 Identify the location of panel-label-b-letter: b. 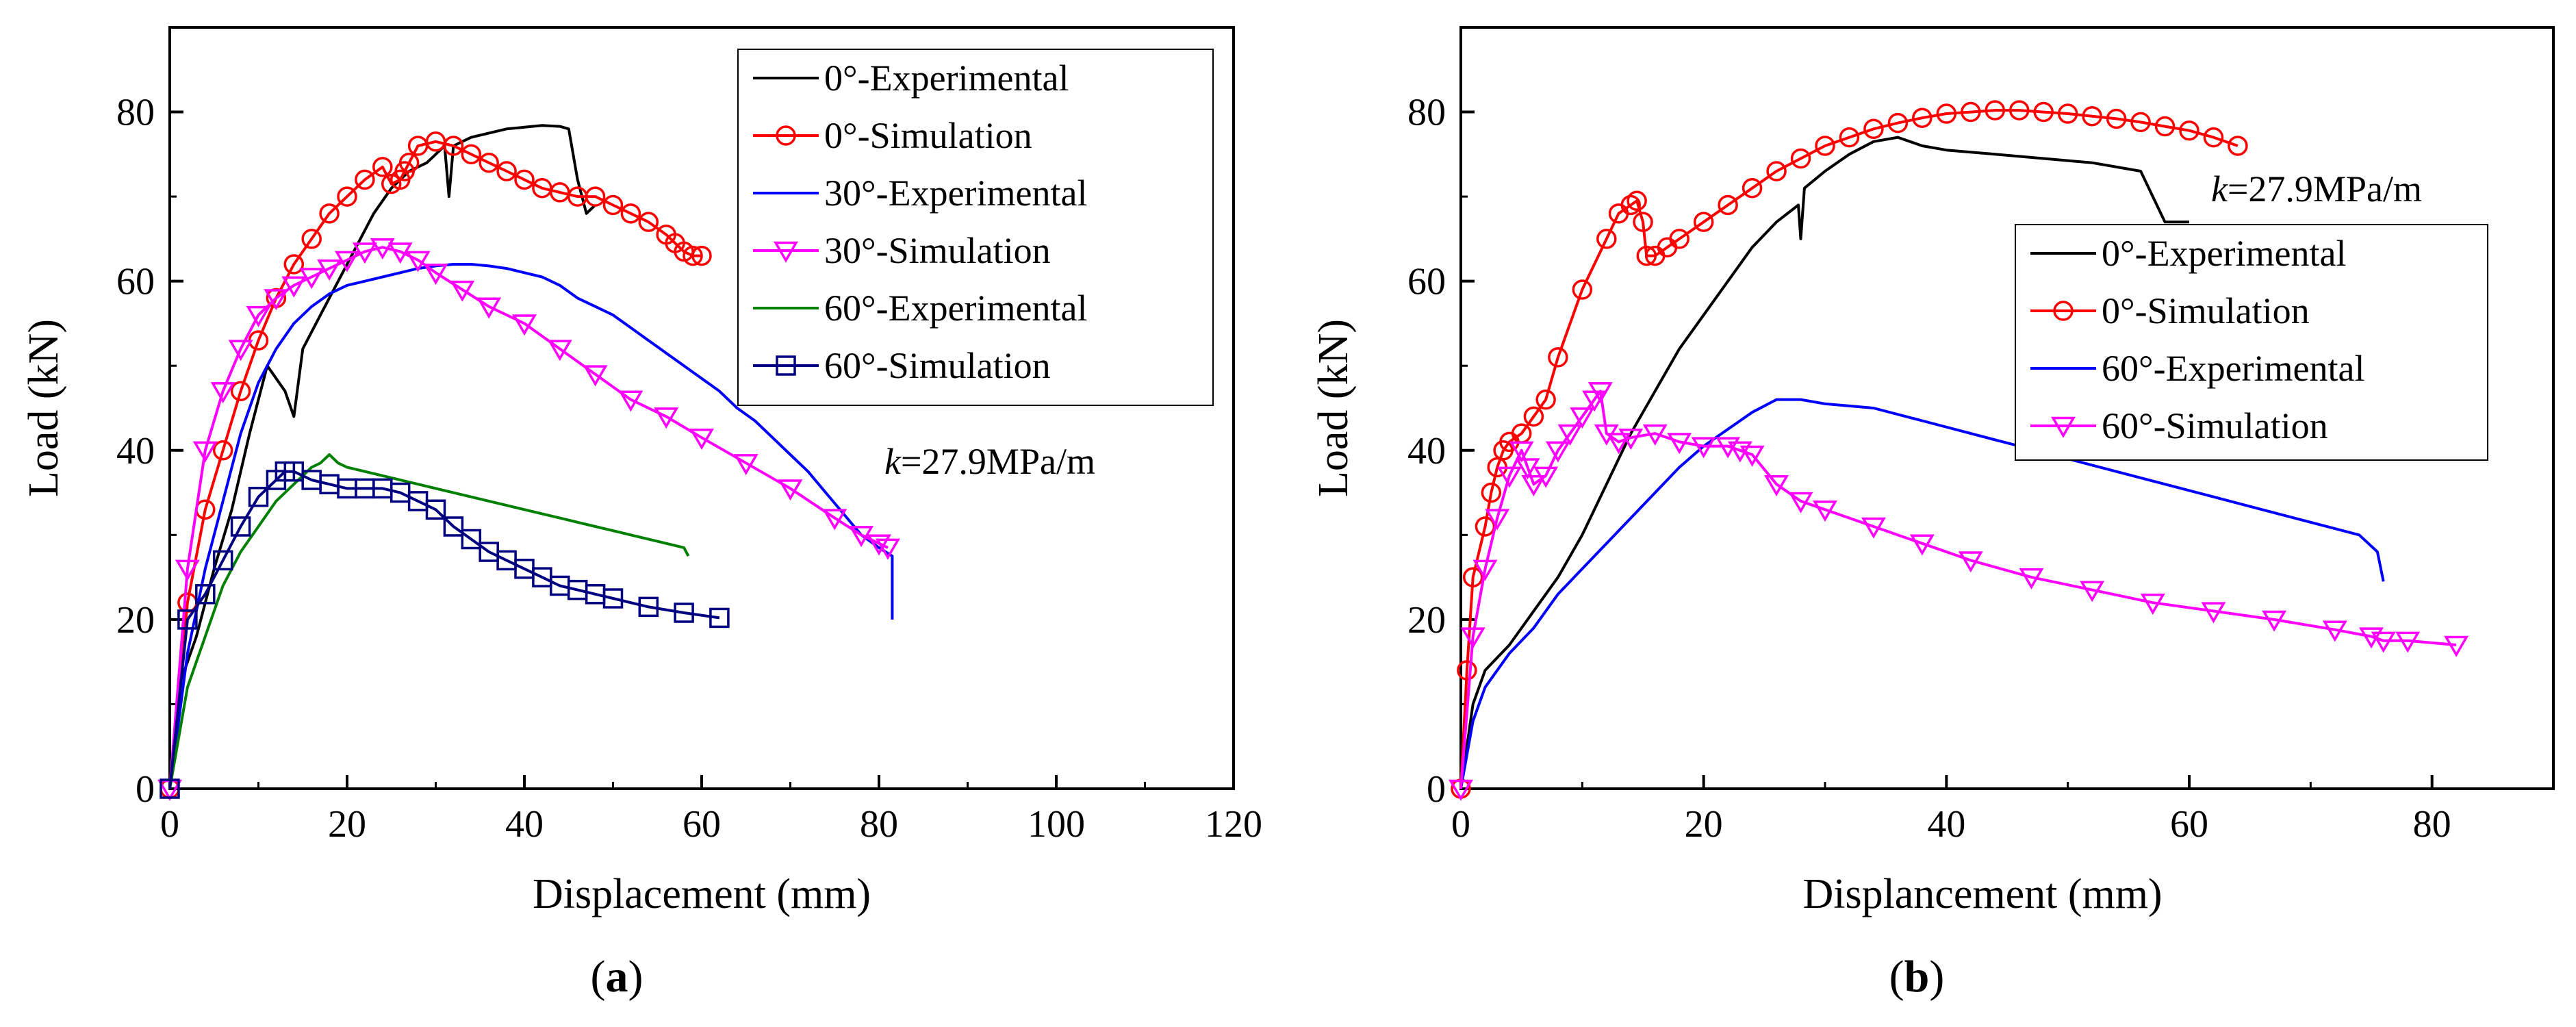
(1917, 977).